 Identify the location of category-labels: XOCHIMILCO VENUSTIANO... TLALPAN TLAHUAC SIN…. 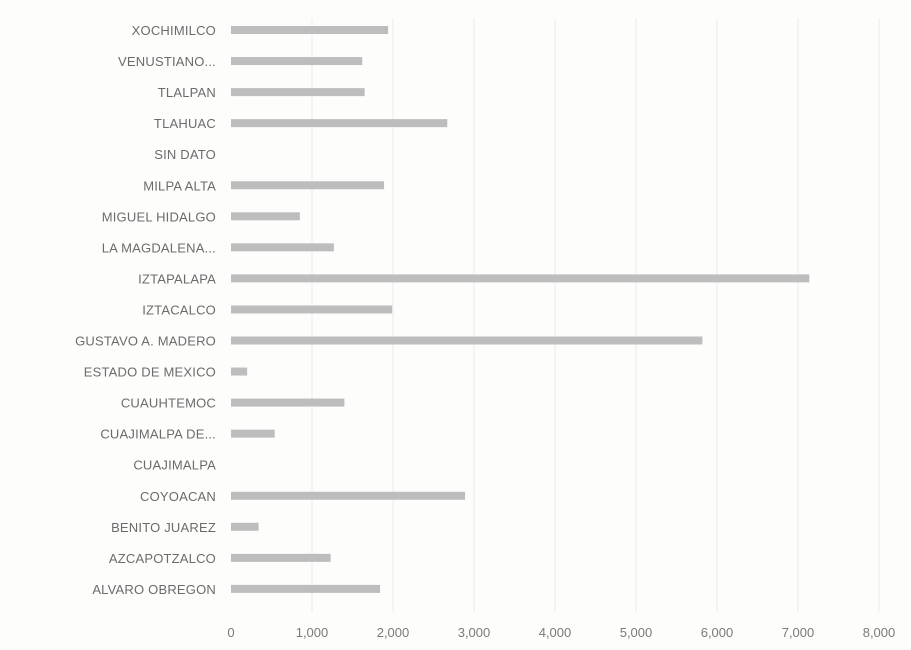
(145, 310).